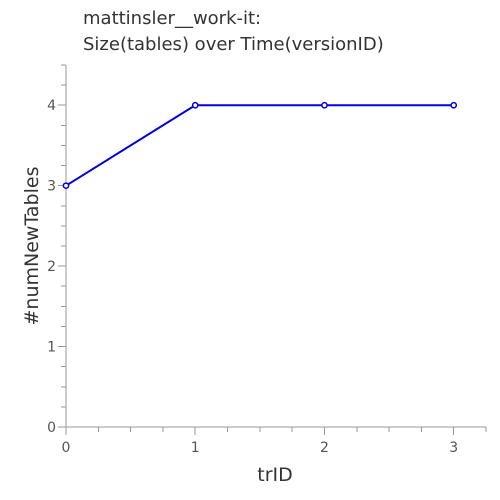 The image size is (500, 500). Describe the element at coordinates (51, 106) in the screenshot. I see `y-tick-label: 4` at that location.